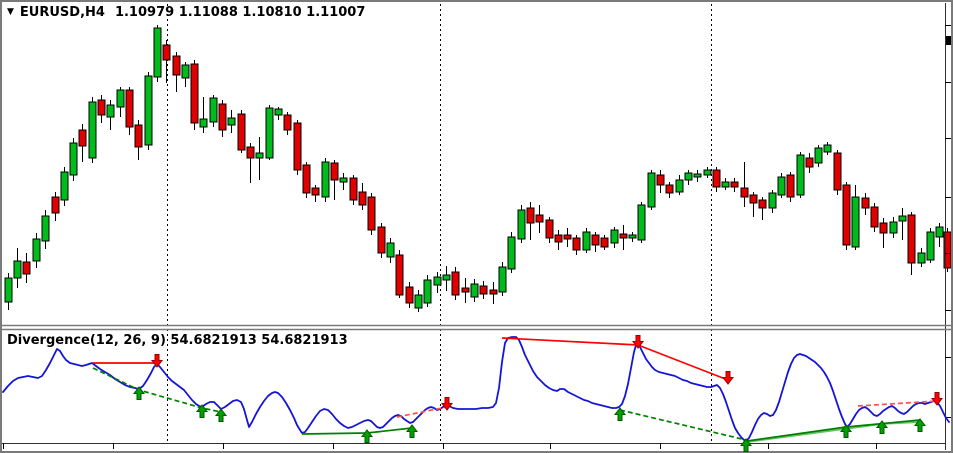 This screenshot has width=953, height=453. What do you see at coordinates (10, 12) in the screenshot?
I see `symbol-dropdown-icon: ▼` at bounding box center [10, 12].